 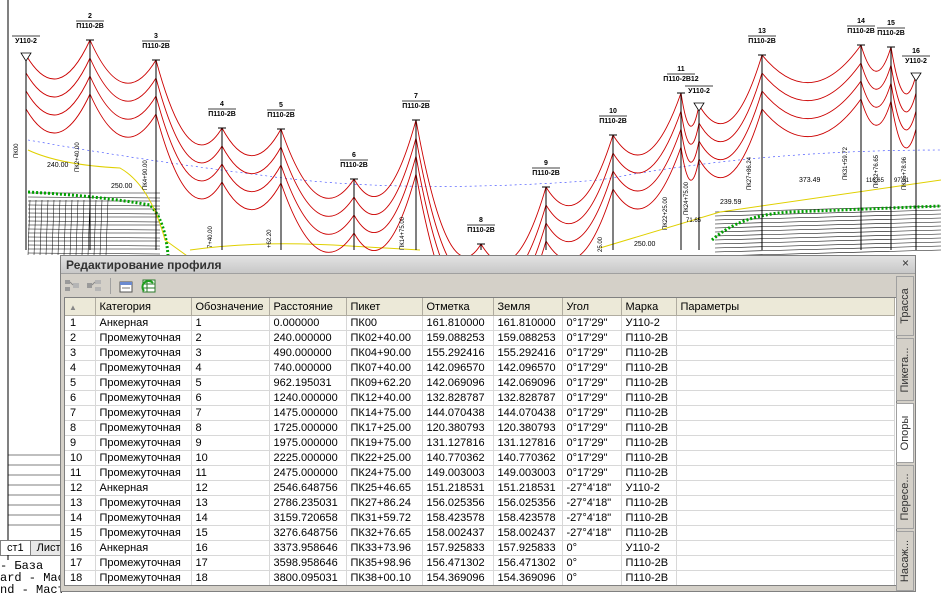 I want to click on cell-ground: 155.292416, so click(x=528, y=353).